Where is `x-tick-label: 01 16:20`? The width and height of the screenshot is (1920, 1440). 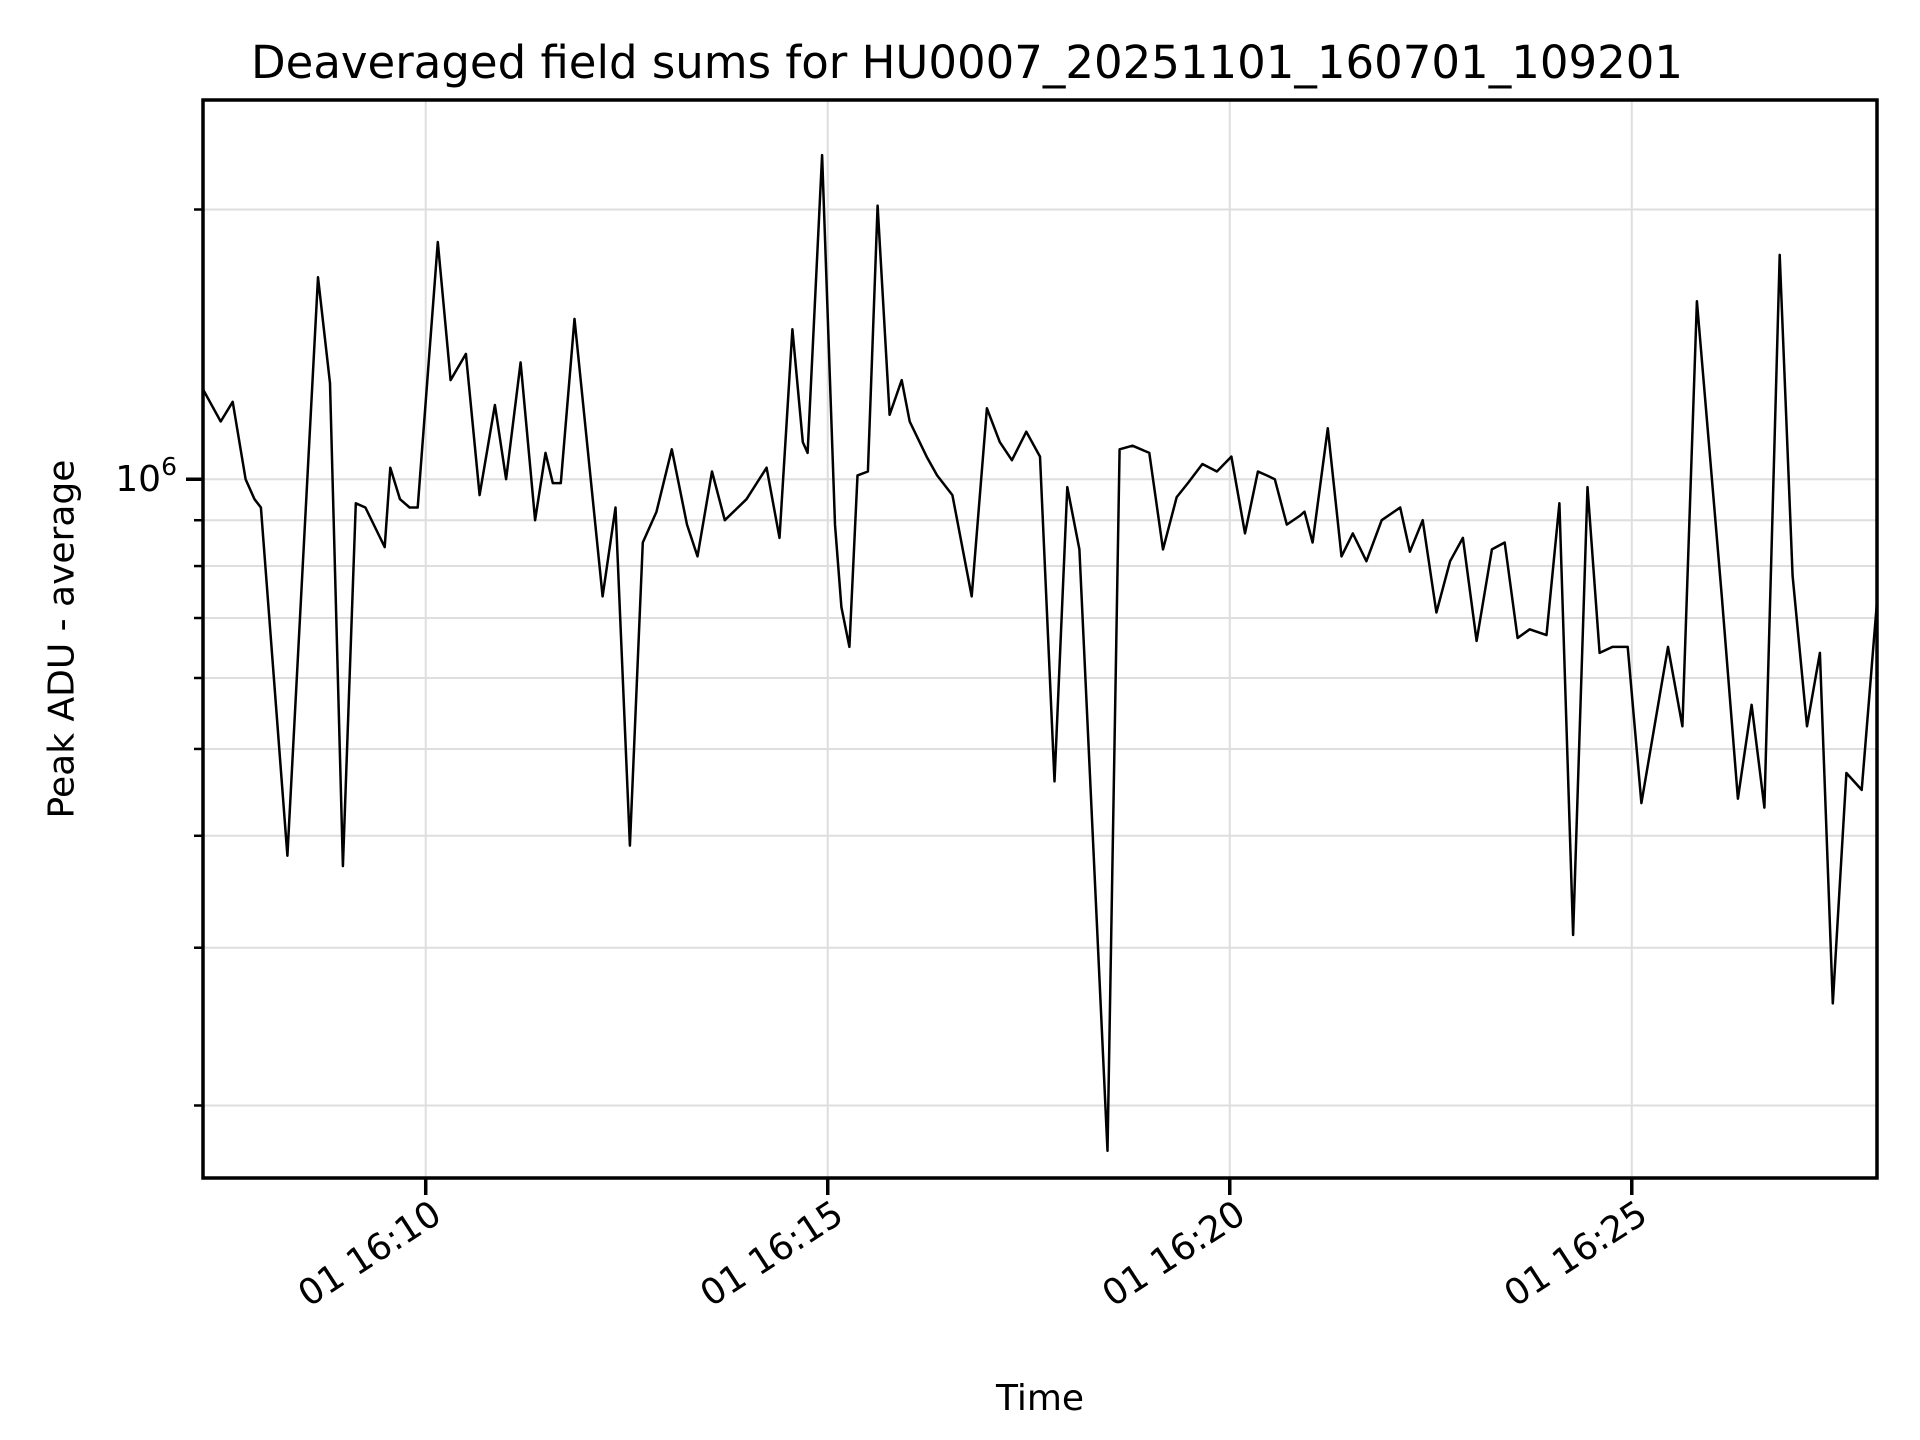 x-tick-label: 01 16:20 is located at coordinates (1173, 1254).